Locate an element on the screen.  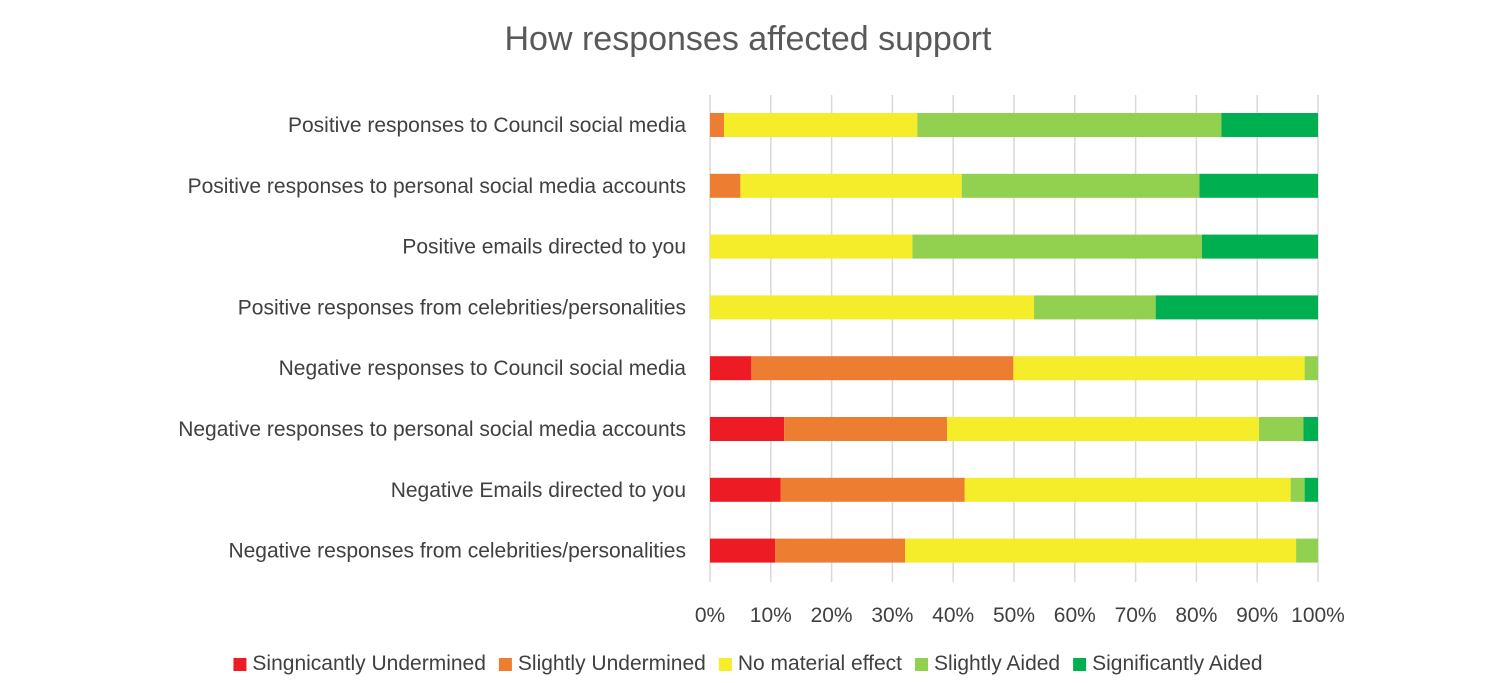
legend-item: Significantly Aided is located at coordinates (1168, 663).